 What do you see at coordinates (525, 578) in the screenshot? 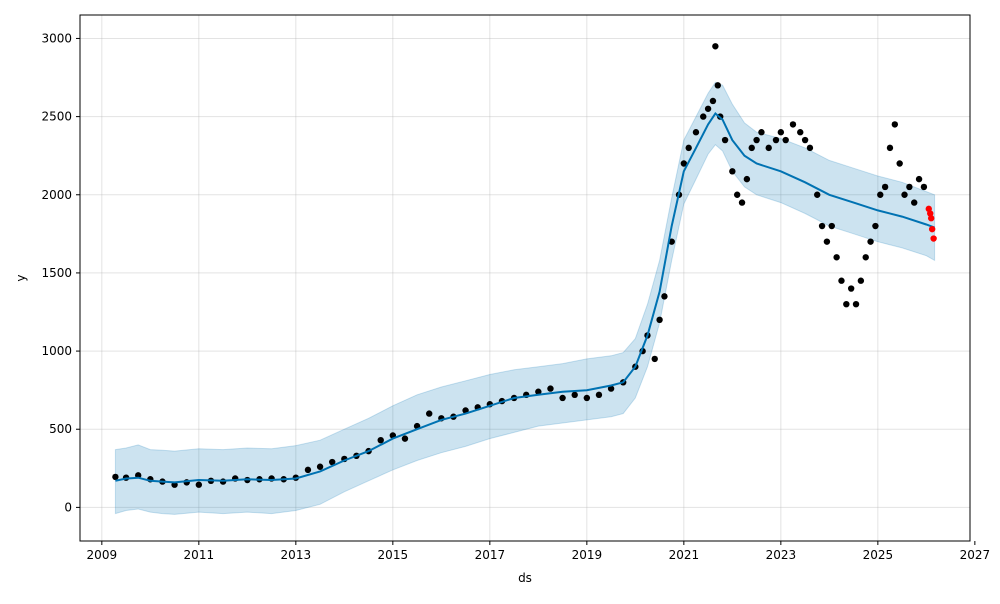
I see `x-axis-title: ds` at bounding box center [525, 578].